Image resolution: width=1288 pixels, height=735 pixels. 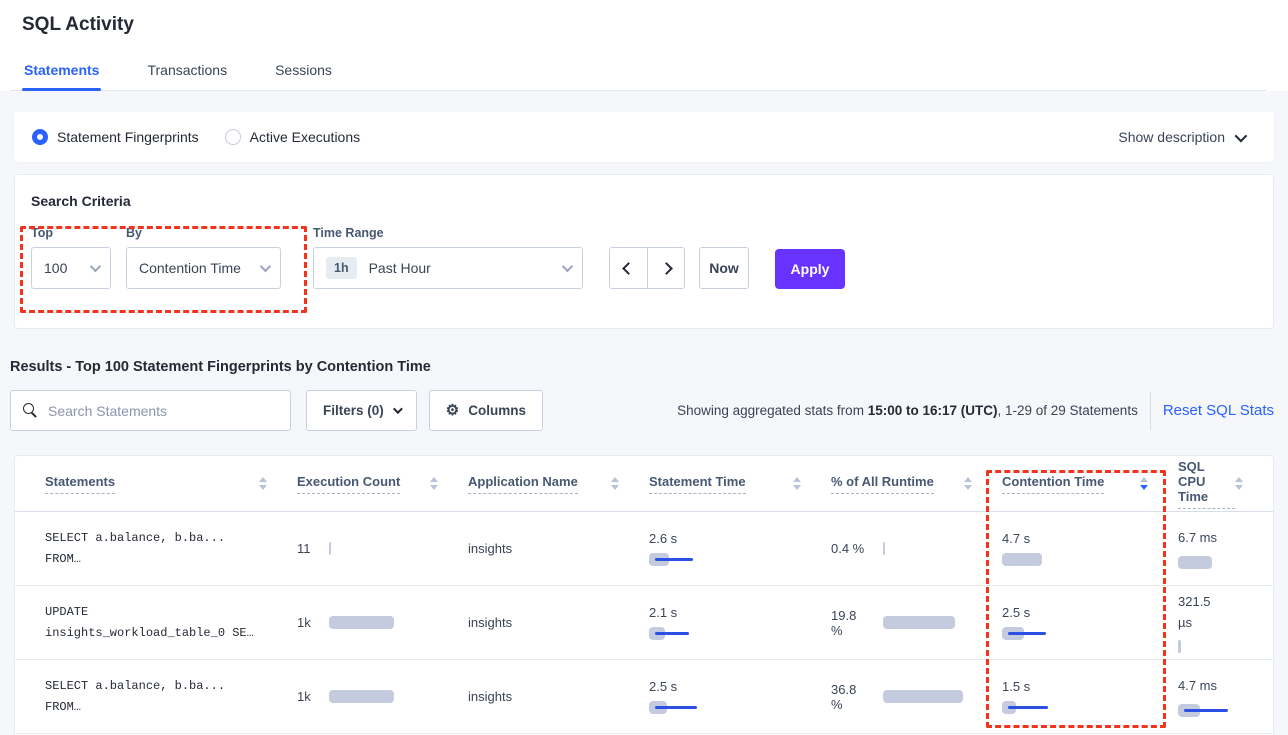 What do you see at coordinates (361, 410) in the screenshot?
I see `filters-button: Filters (0)` at bounding box center [361, 410].